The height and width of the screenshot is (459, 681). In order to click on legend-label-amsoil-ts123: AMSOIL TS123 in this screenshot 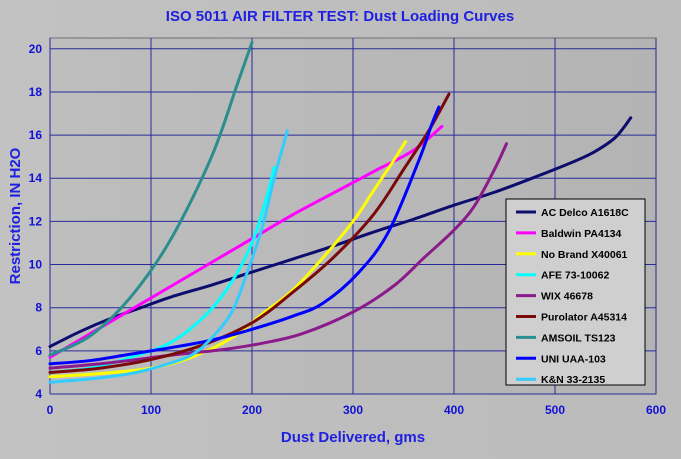, I will do `click(578, 338)`.